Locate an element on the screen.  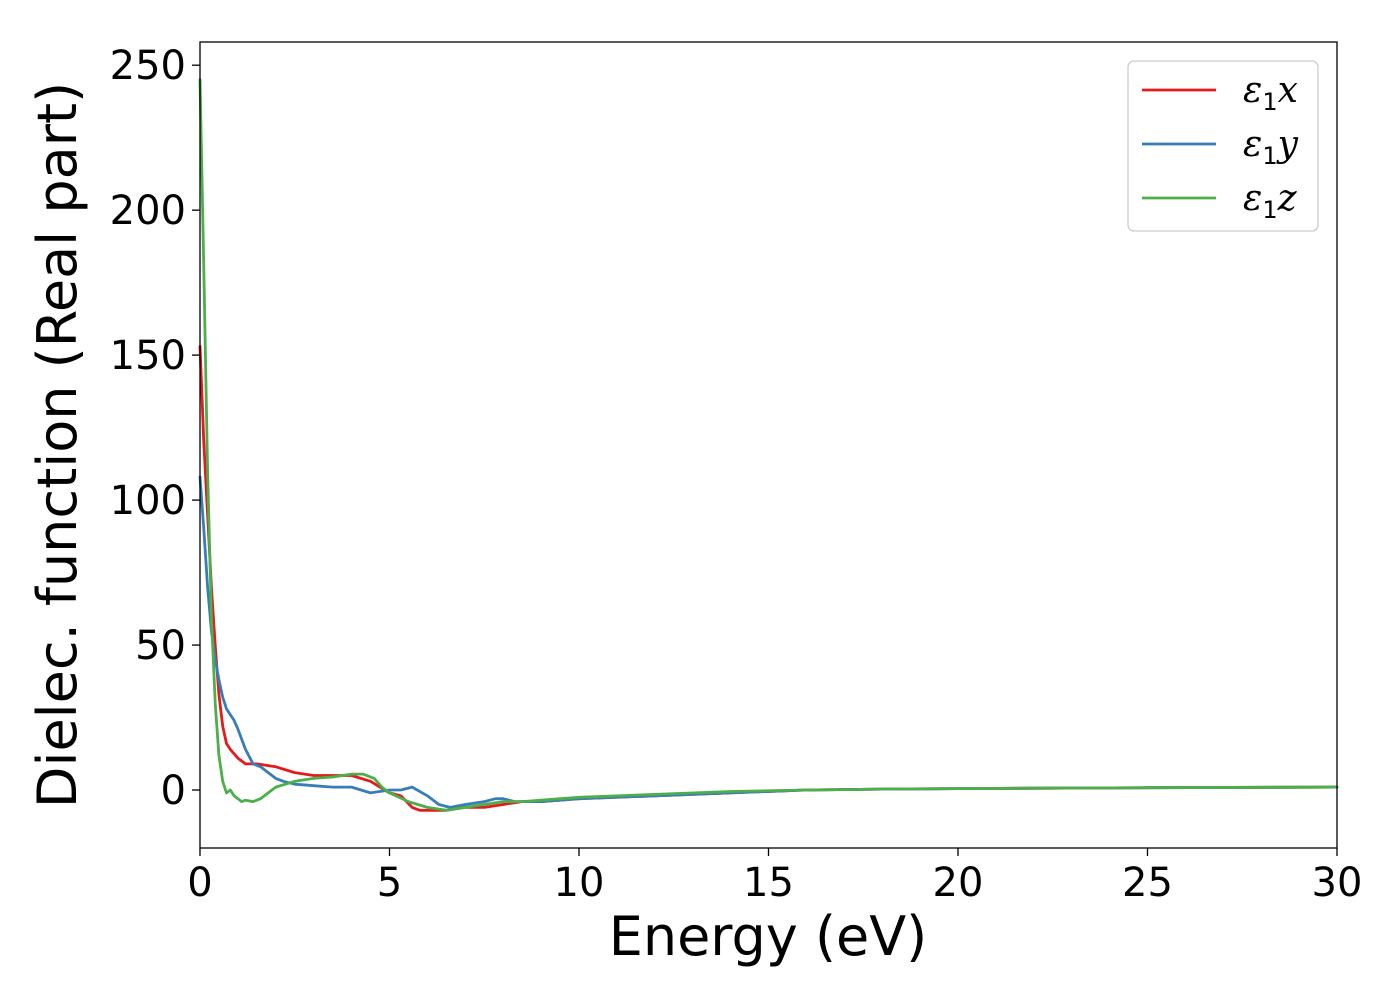
x-tick-label: 10 is located at coordinates (579, 883).